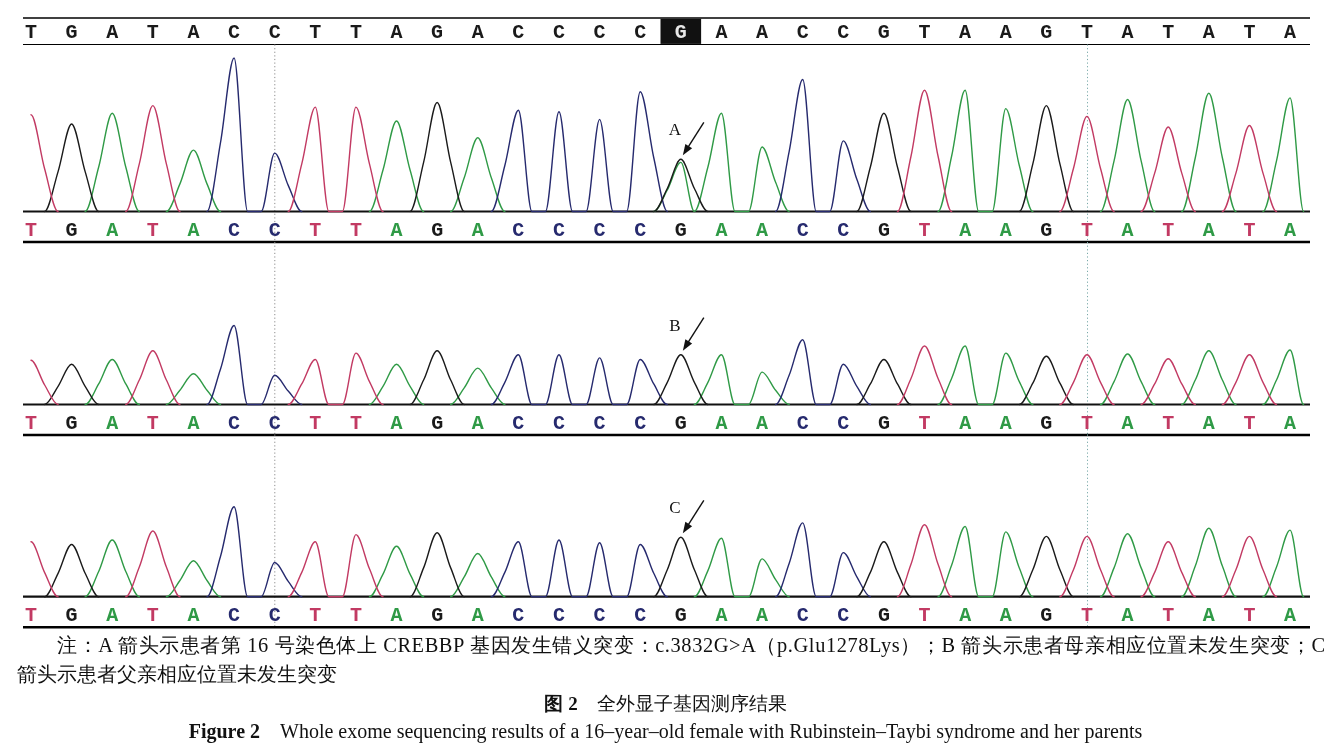 This screenshot has height=750, width=1331. What do you see at coordinates (675, 325) in the screenshot?
I see `annotation: B` at bounding box center [675, 325].